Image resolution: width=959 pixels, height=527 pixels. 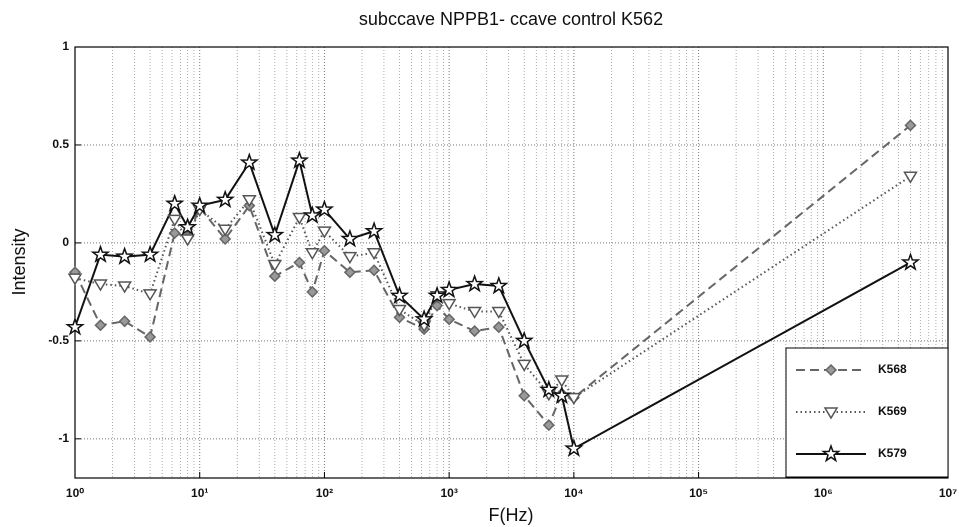 I want to click on y-tick-label: 1, so click(x=65, y=46).